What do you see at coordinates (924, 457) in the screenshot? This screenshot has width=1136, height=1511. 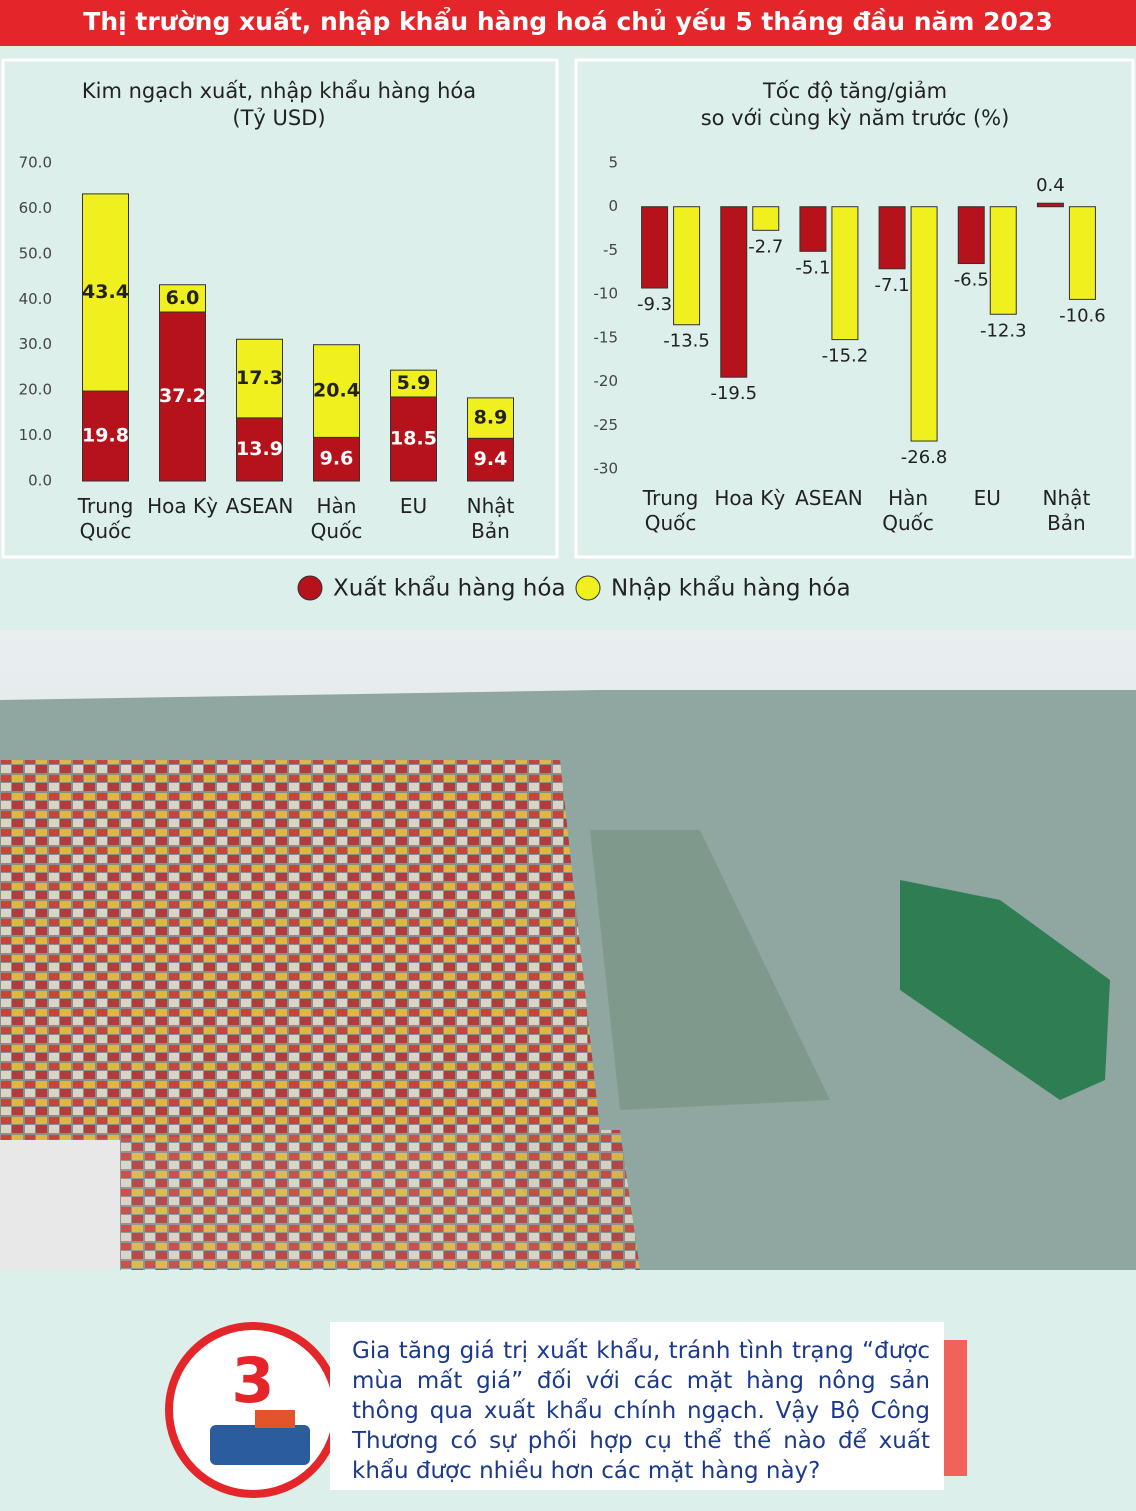 I see `data-label: -26.8` at bounding box center [924, 457].